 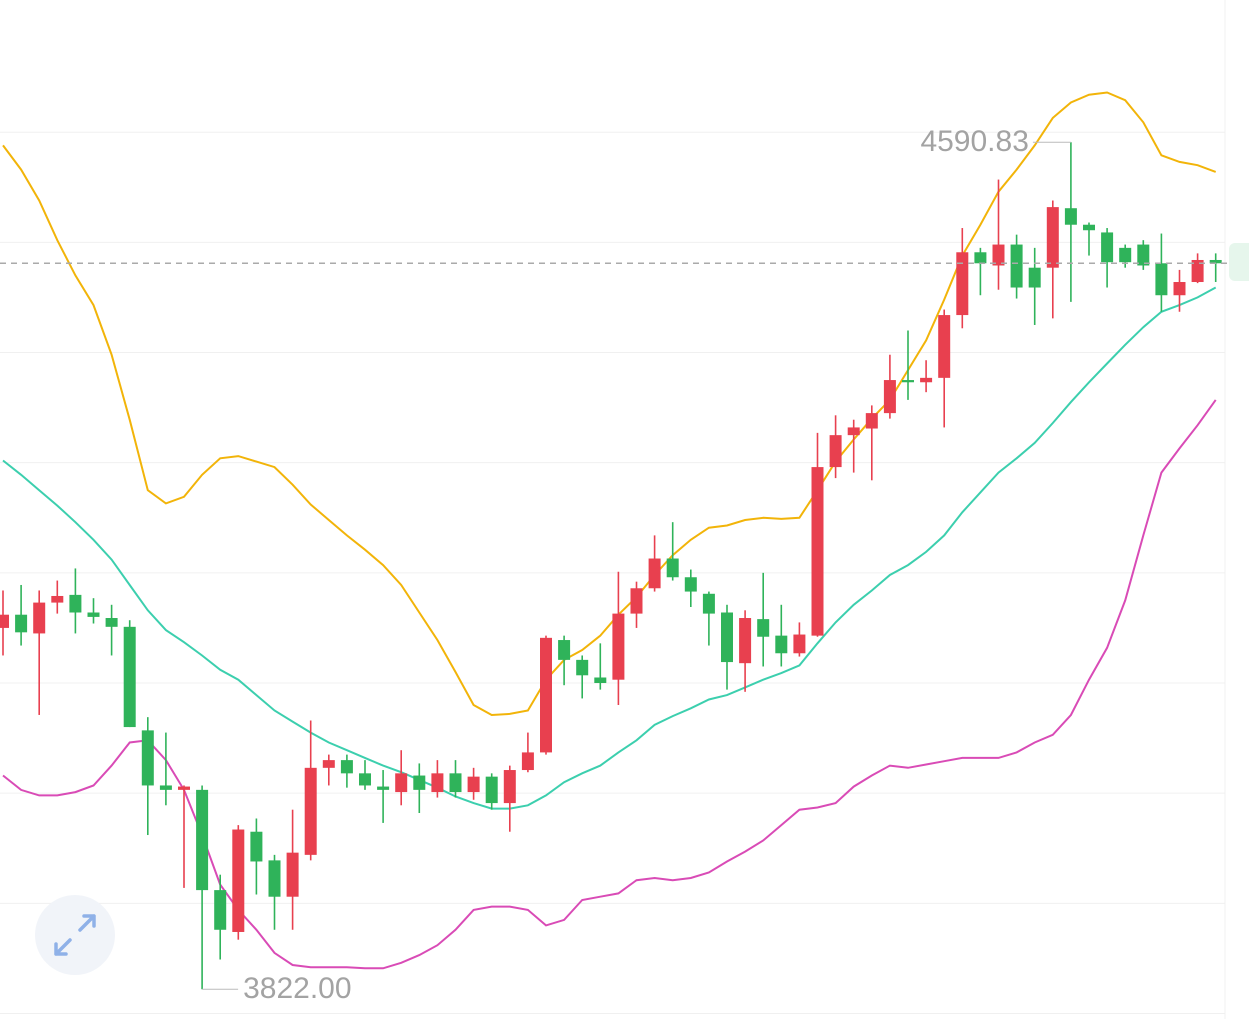 I want to click on expand-bg, so click(x=75, y=935).